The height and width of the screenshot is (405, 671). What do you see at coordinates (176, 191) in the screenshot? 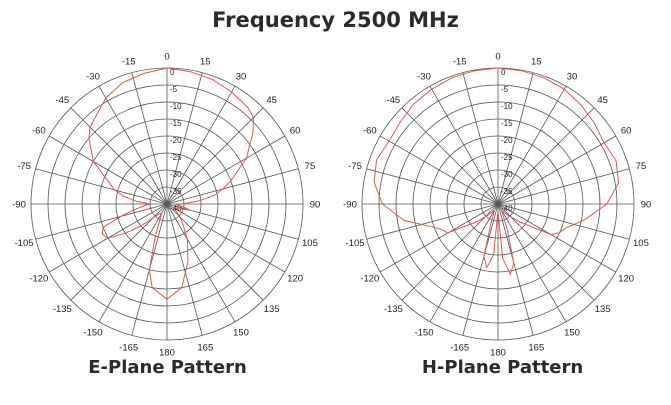
I see `e-plane-radial-label: -35` at bounding box center [176, 191].